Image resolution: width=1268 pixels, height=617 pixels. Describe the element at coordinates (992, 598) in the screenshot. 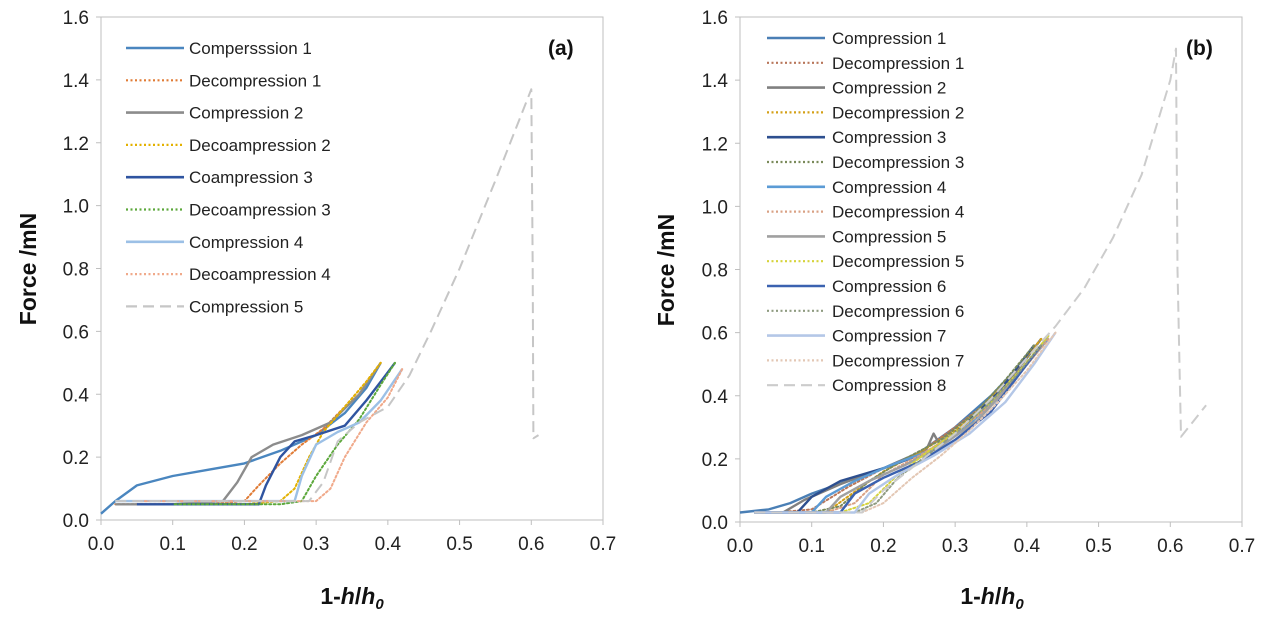

I see `x-axis-title-b: 1-h/h0` at that location.